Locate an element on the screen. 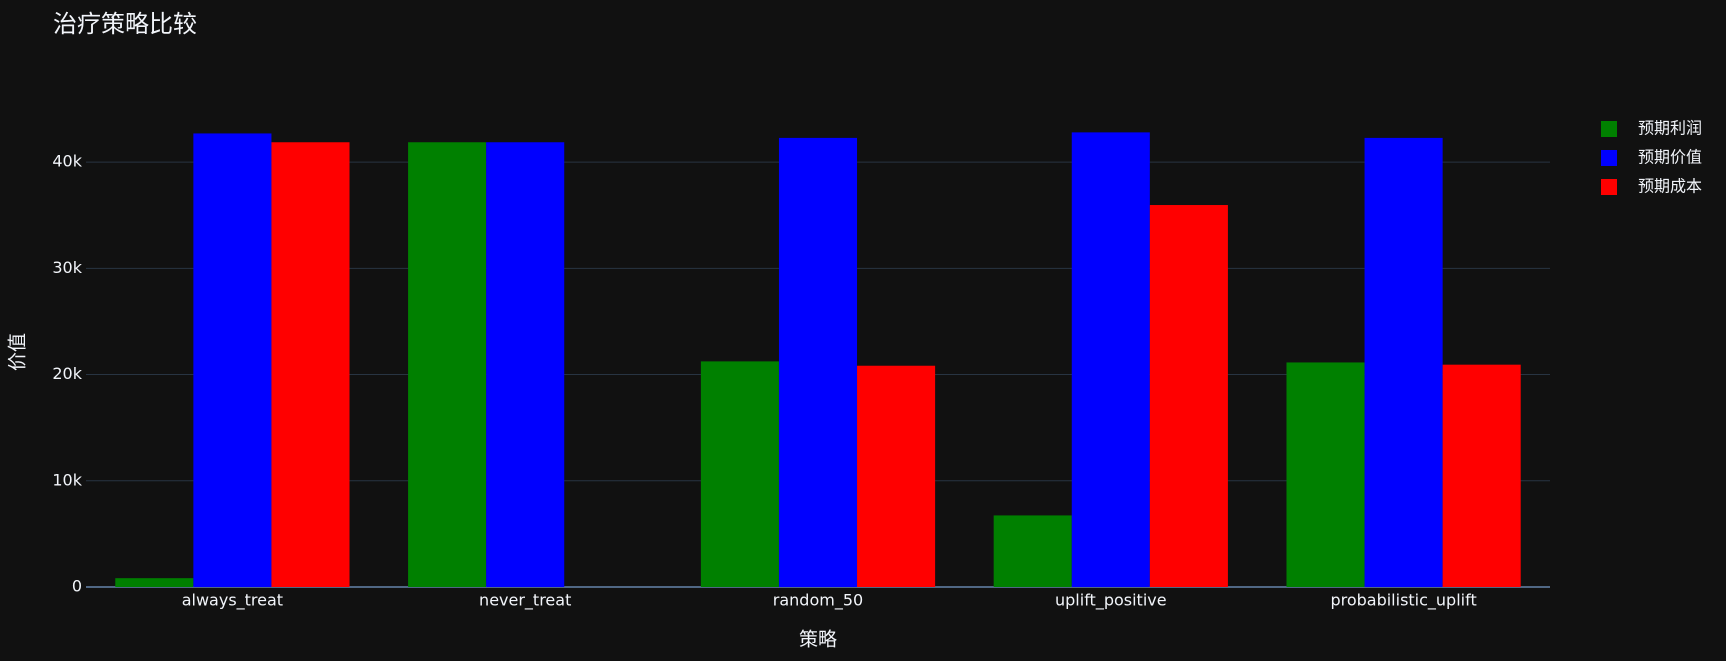 The height and width of the screenshot is (661, 1726). y-tick-label: 10k is located at coordinates (67, 479).